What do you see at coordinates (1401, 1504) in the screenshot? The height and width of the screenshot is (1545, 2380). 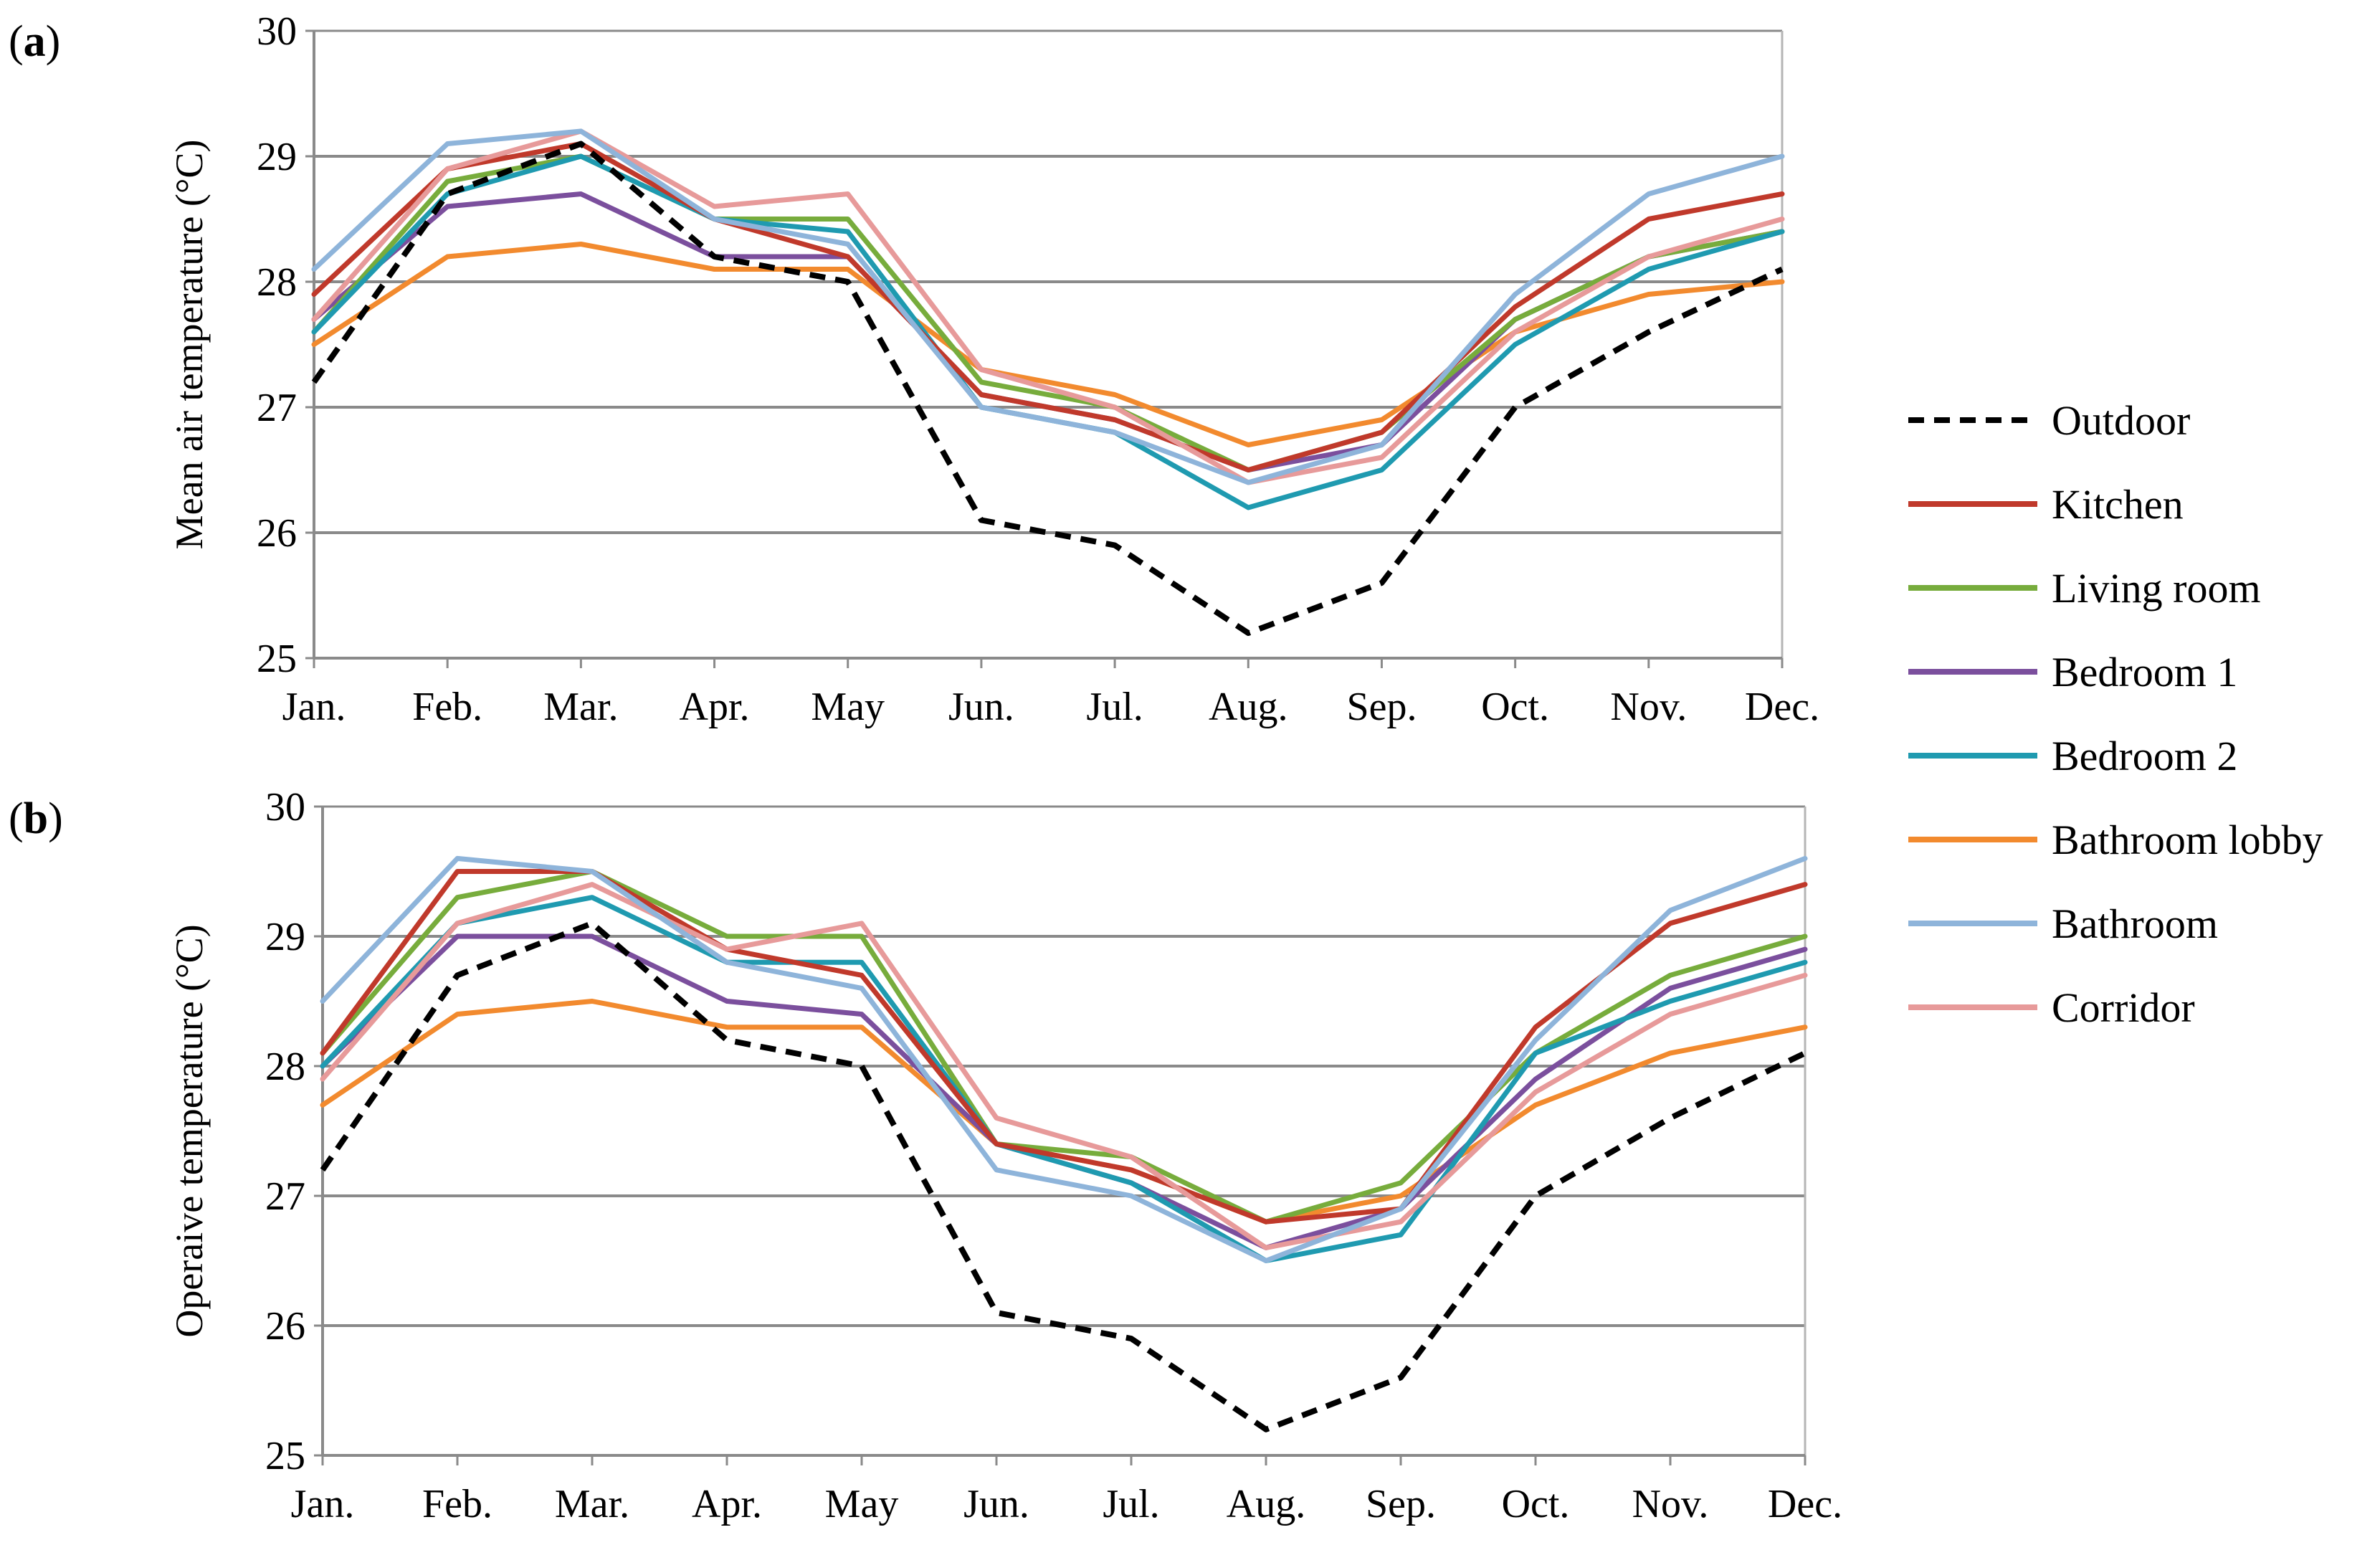 I see `panel-b-x-tick-label: Sep.` at bounding box center [1401, 1504].